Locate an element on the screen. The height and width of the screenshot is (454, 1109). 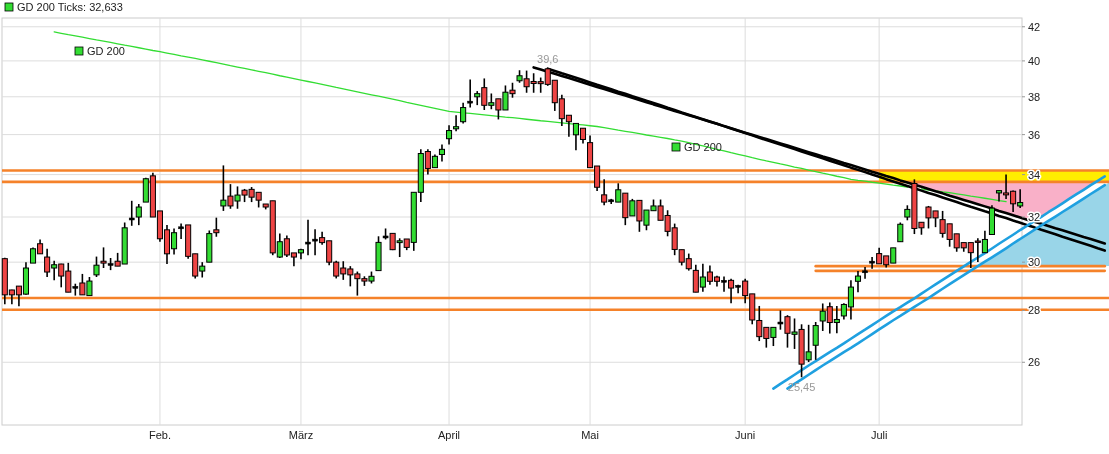
y-tick-label: 34 is located at coordinates (1034, 174).